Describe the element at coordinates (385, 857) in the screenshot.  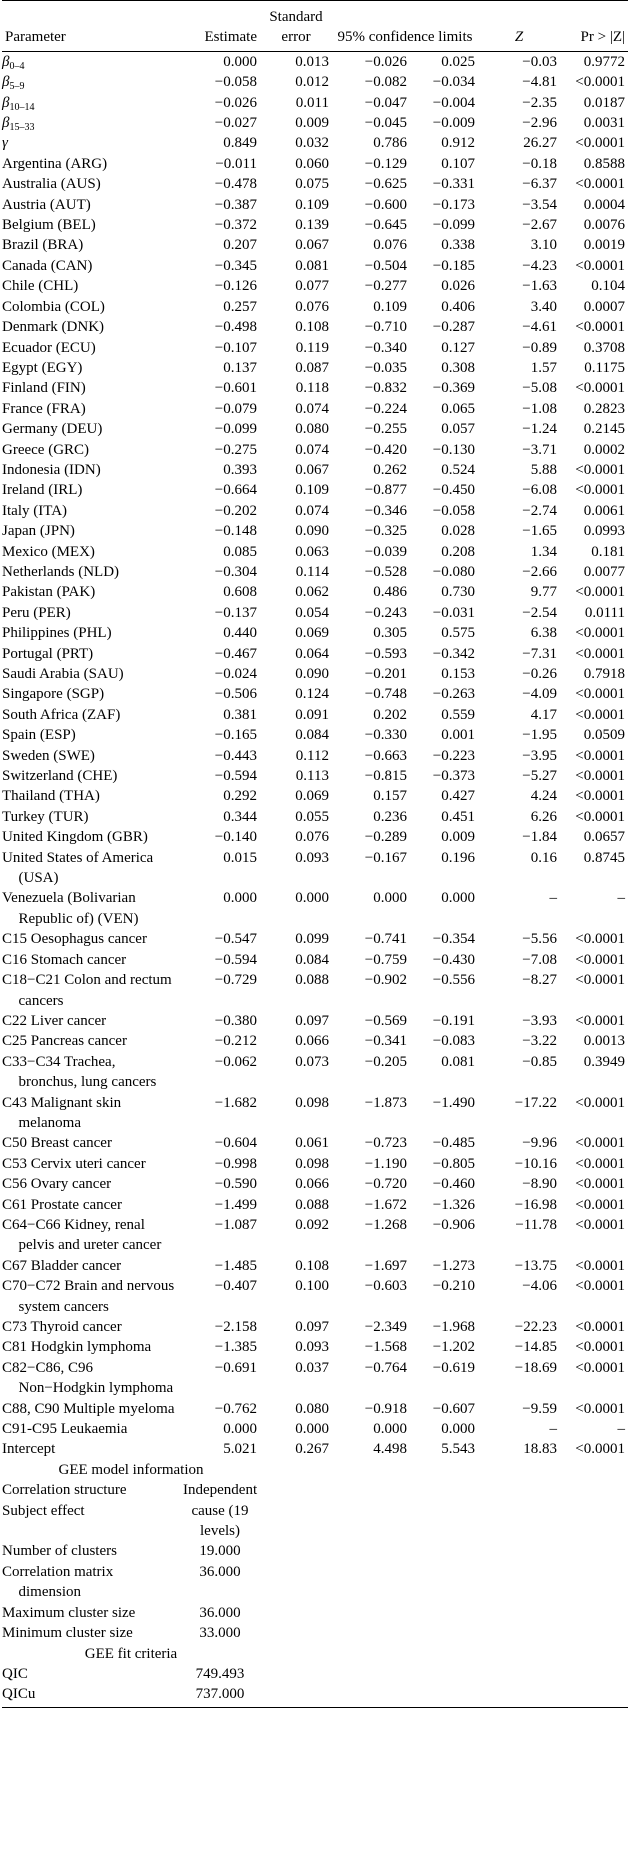
I see `value-cell: −0.167` at that location.